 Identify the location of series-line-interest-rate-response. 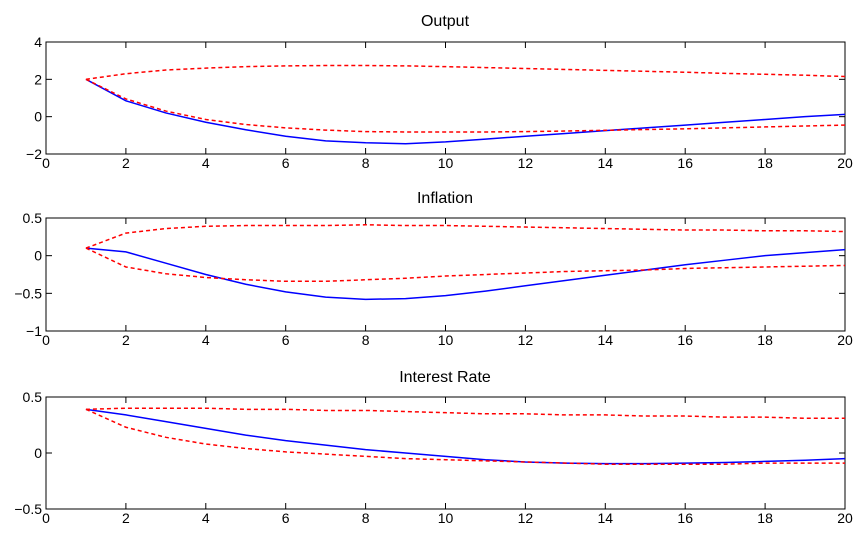
(465, 436).